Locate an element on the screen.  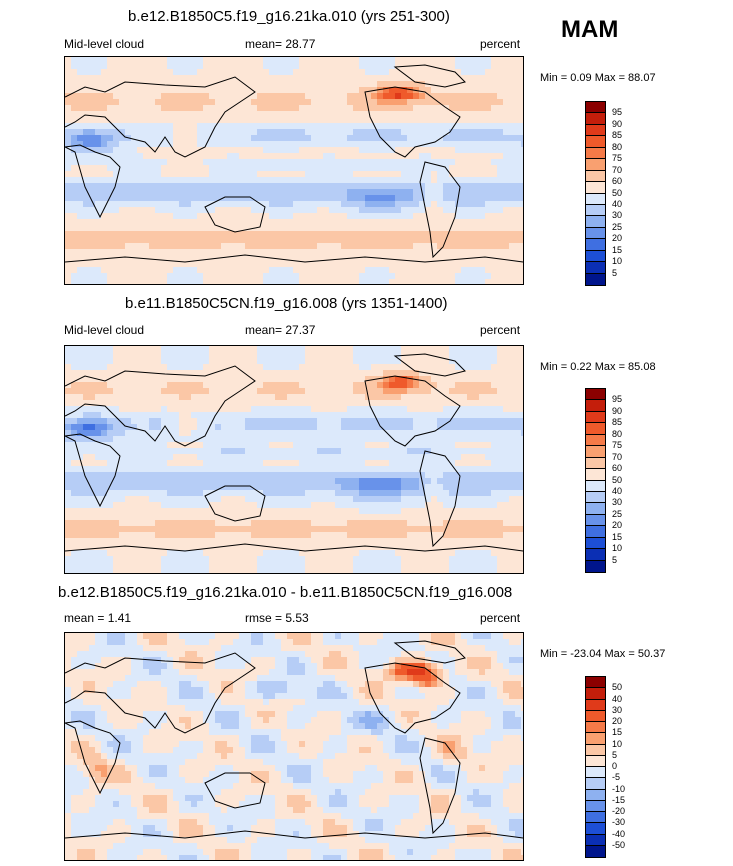
panel-2-mean: mean= 27.37 is located at coordinates (280, 330).